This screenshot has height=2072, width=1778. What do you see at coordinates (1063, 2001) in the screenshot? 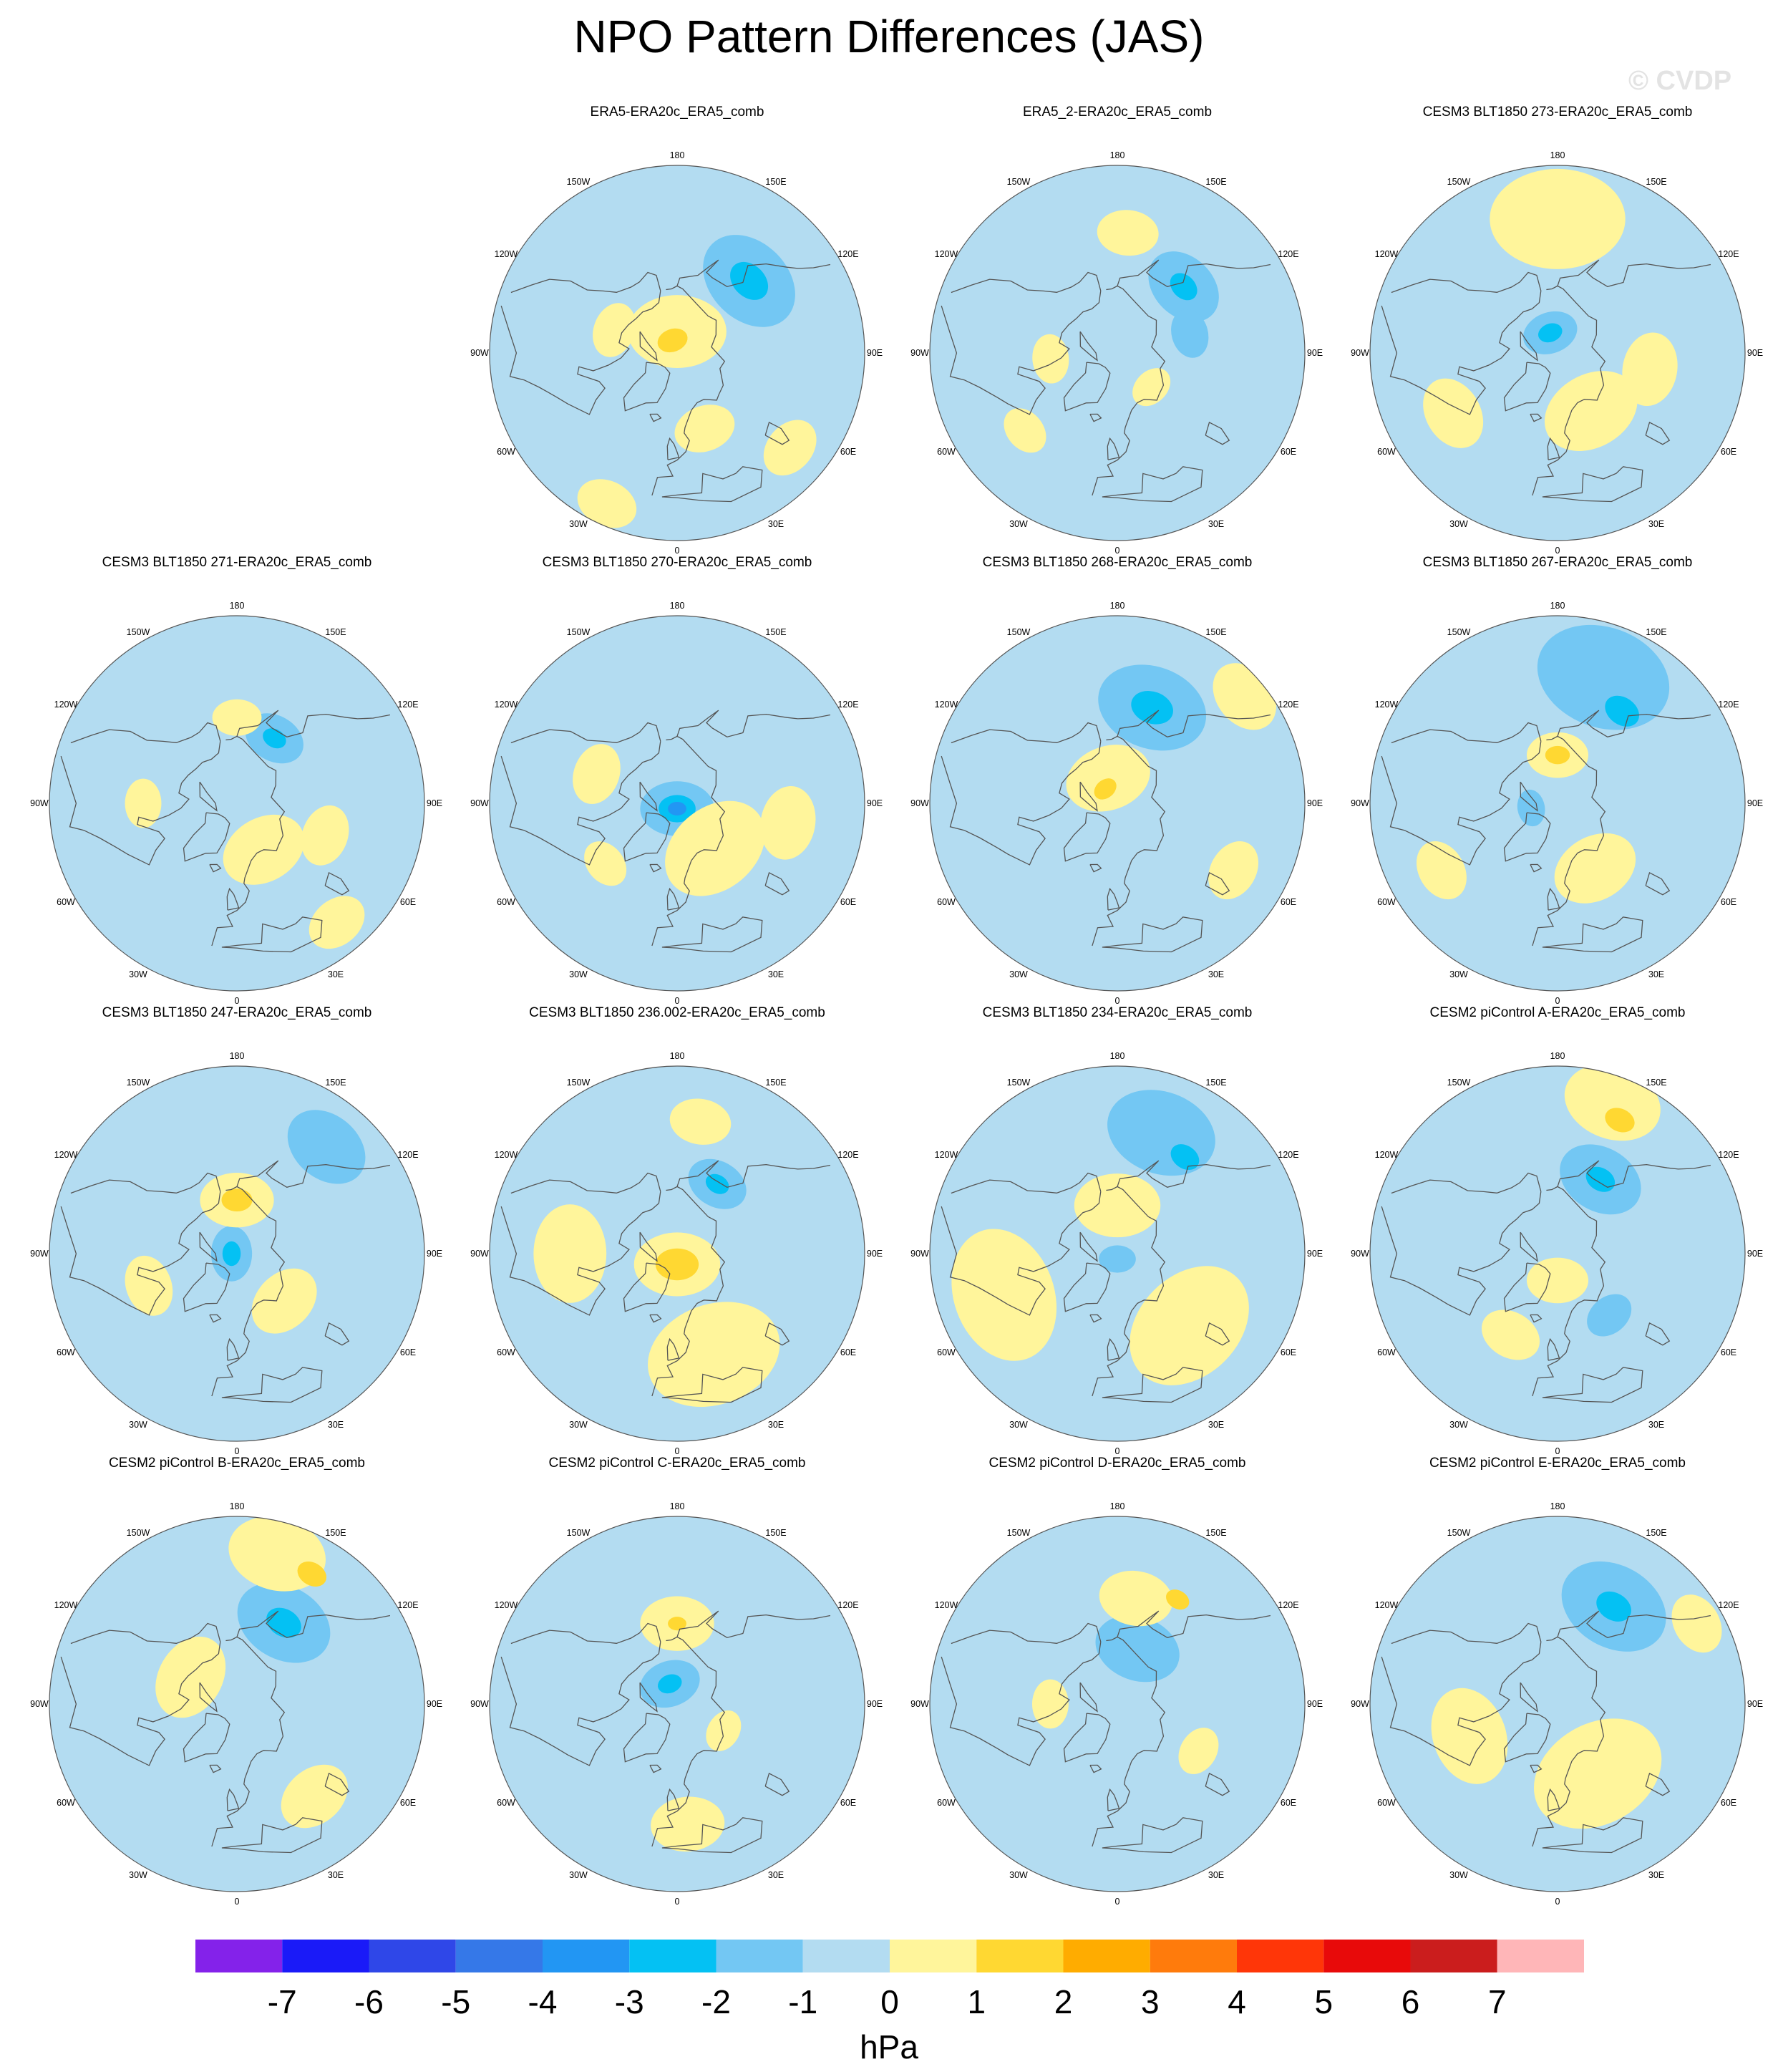
I see `colorbar-tick-label: 2` at bounding box center [1063, 2001].